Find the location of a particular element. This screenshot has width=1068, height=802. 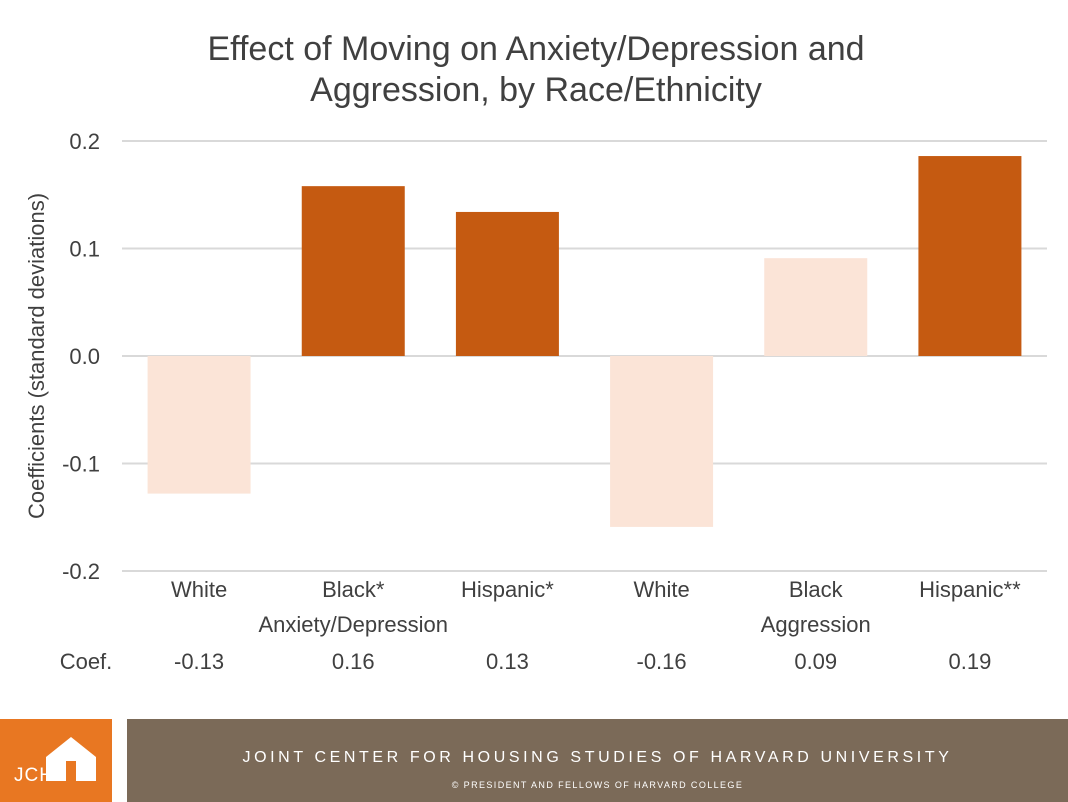

y-tick-label: 0.0 is located at coordinates (84, 356).